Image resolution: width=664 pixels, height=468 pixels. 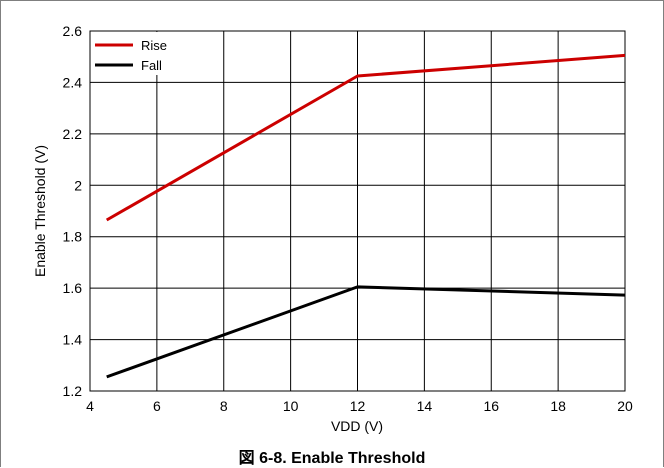 I want to click on x-tick-label: 4, so click(x=90, y=406).